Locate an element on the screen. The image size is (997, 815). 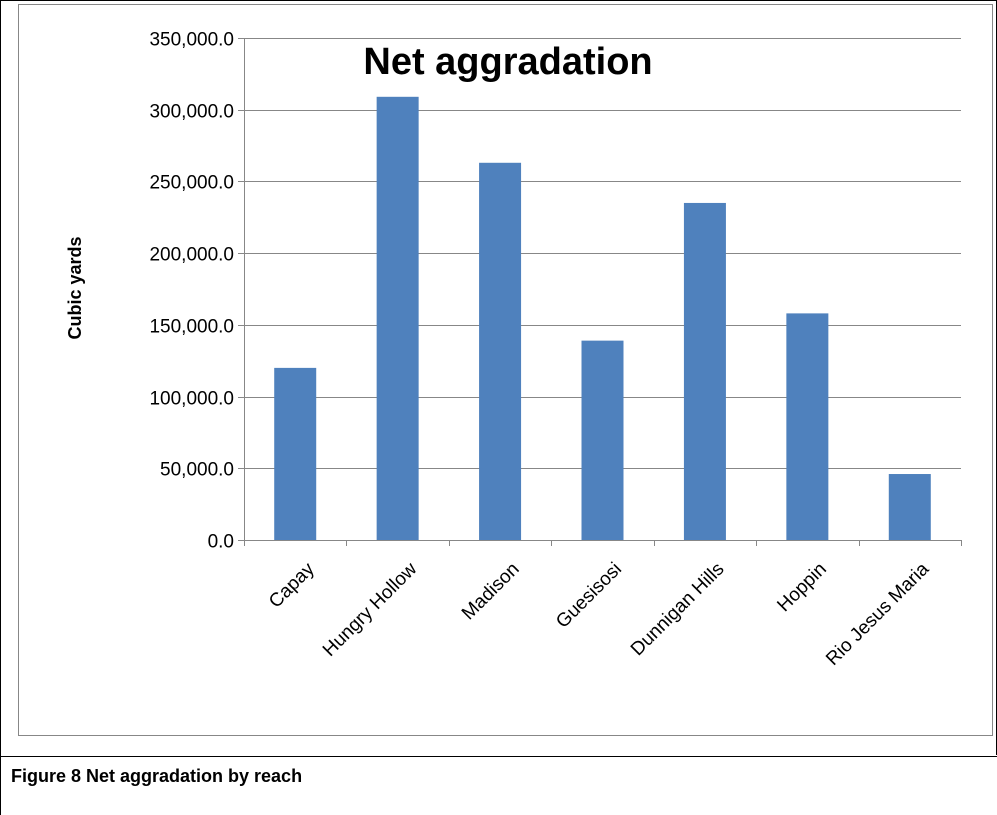
x-tick-label: Hoppin is located at coordinates (801, 587).